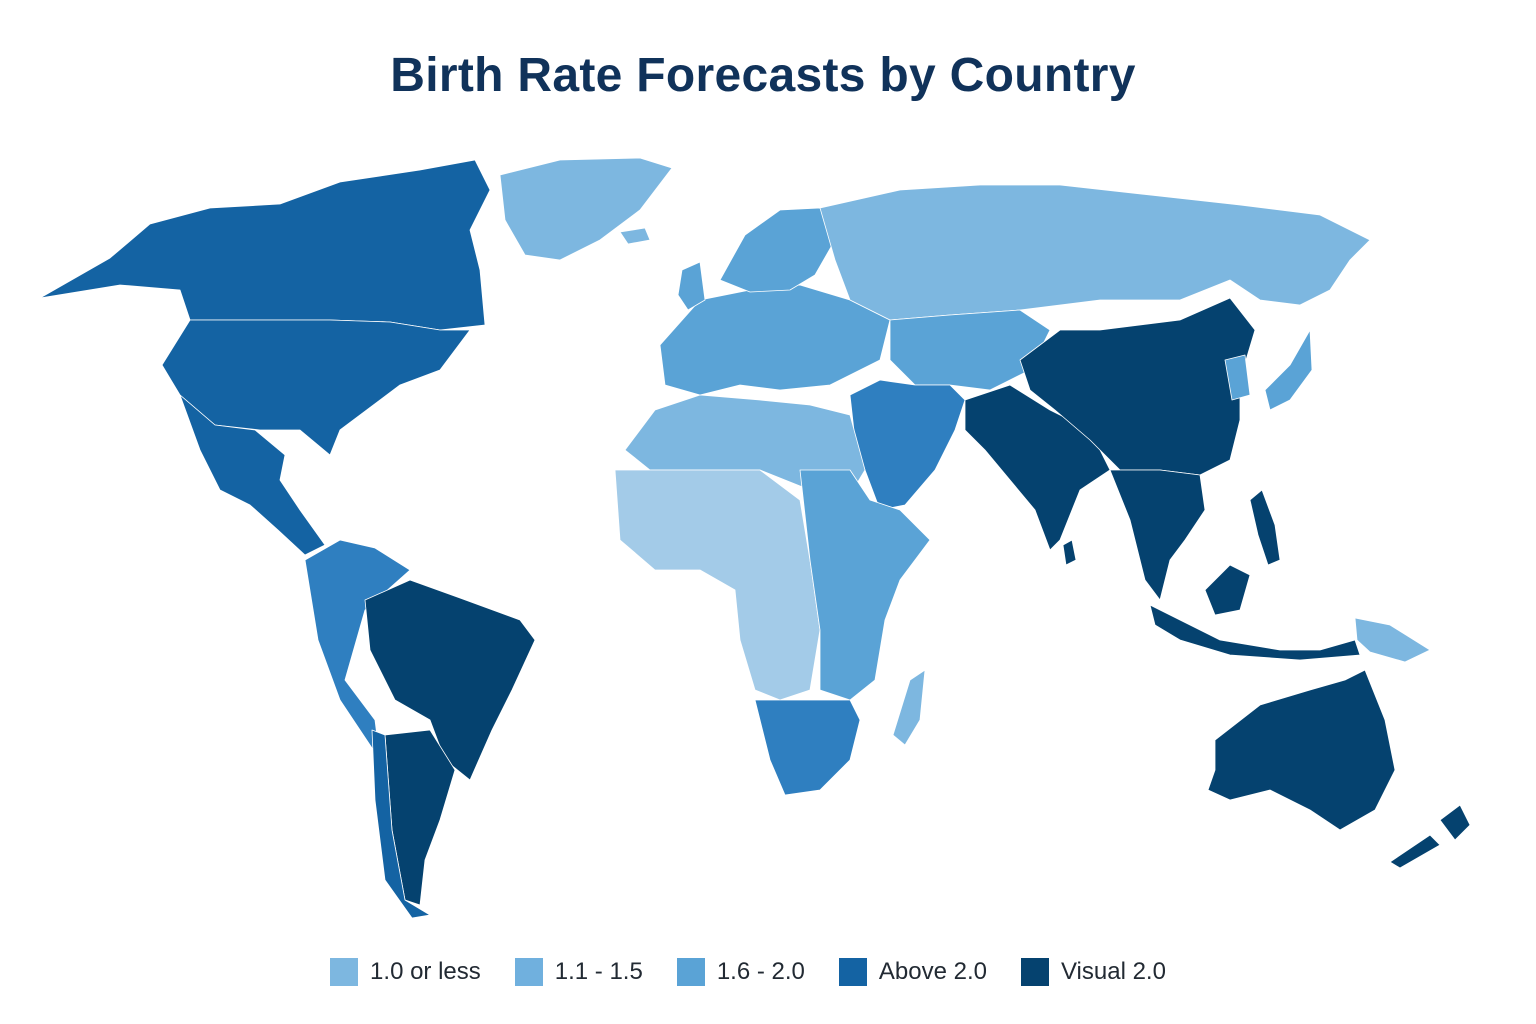  Describe the element at coordinates (1301, 750) in the screenshot. I see `region-australia` at that location.